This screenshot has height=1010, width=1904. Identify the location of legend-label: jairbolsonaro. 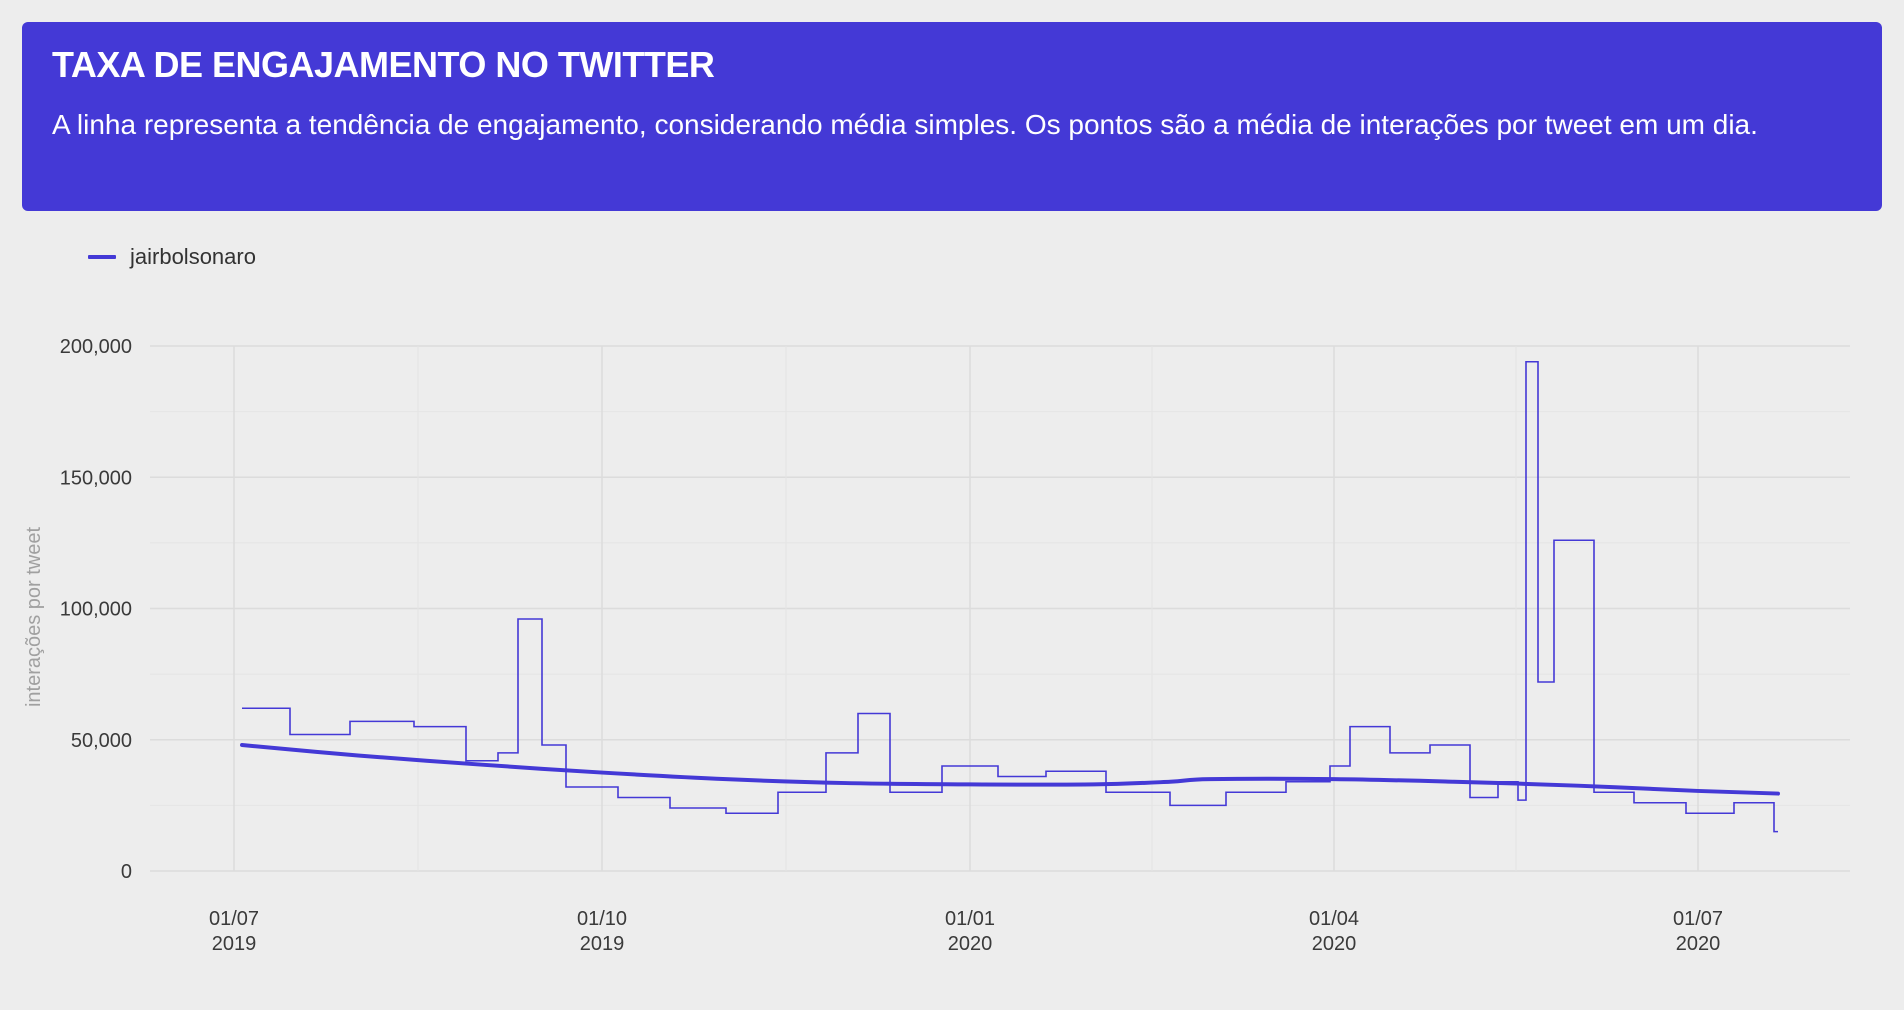
(193, 256).